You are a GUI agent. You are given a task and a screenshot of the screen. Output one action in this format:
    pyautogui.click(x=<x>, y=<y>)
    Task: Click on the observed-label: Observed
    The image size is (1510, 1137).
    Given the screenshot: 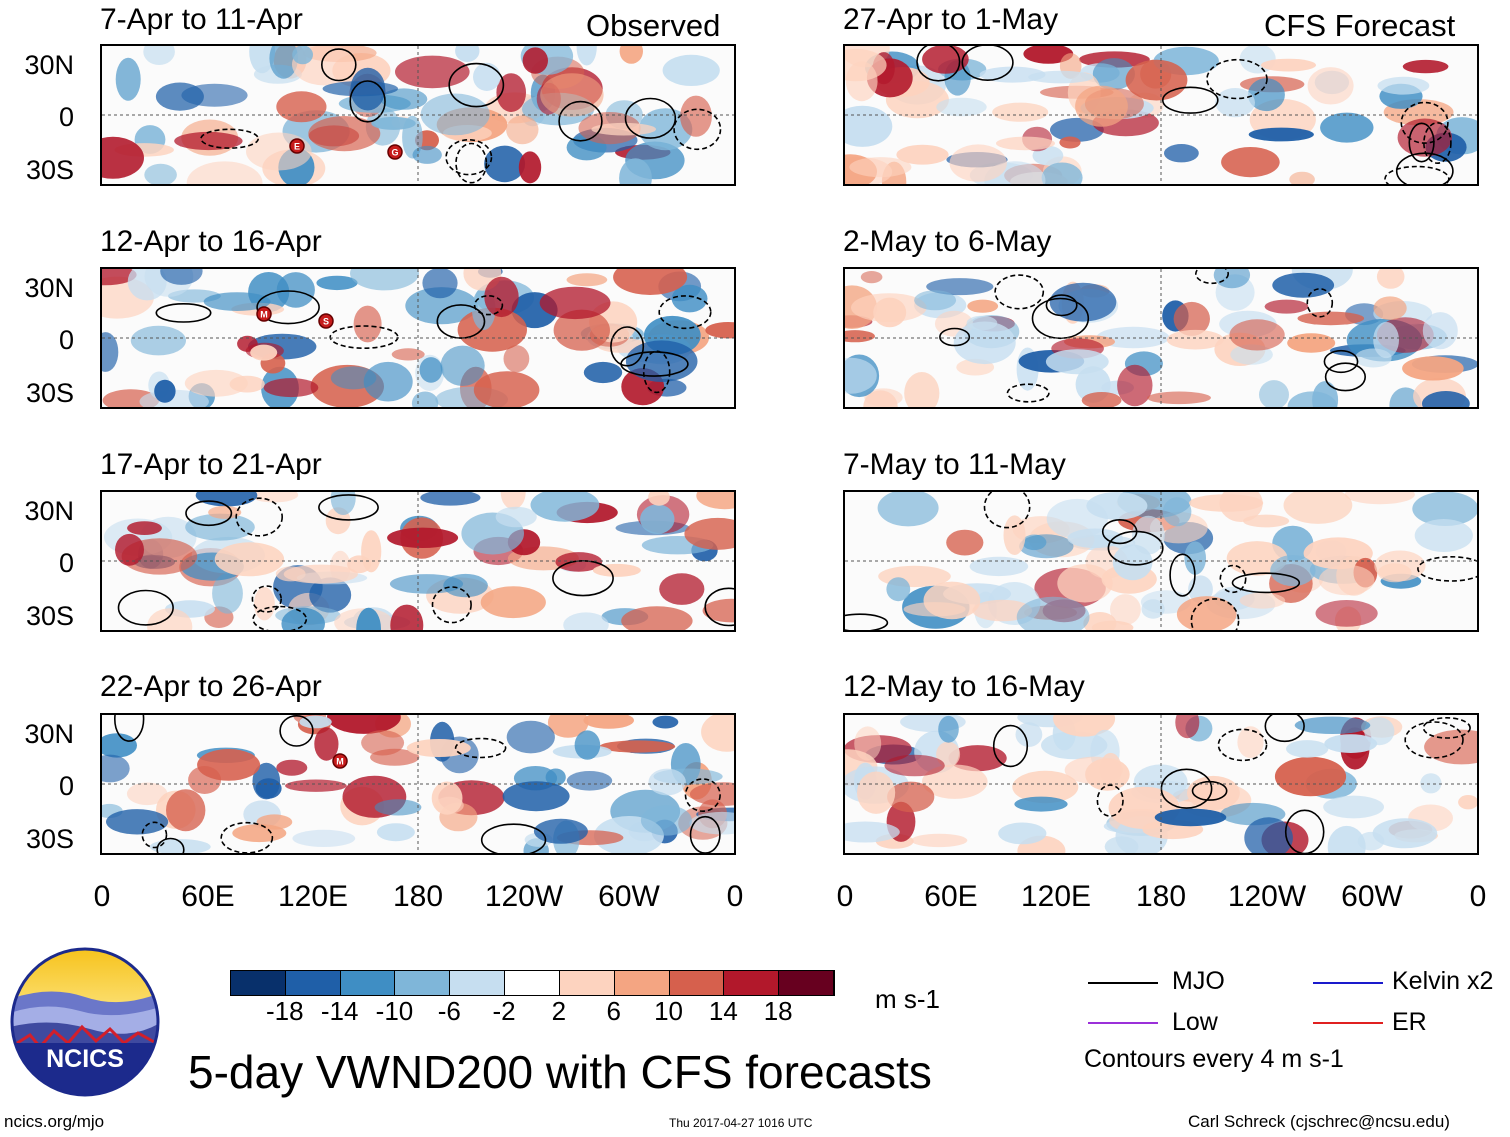 What is the action you would take?
    pyautogui.click(x=653, y=25)
    